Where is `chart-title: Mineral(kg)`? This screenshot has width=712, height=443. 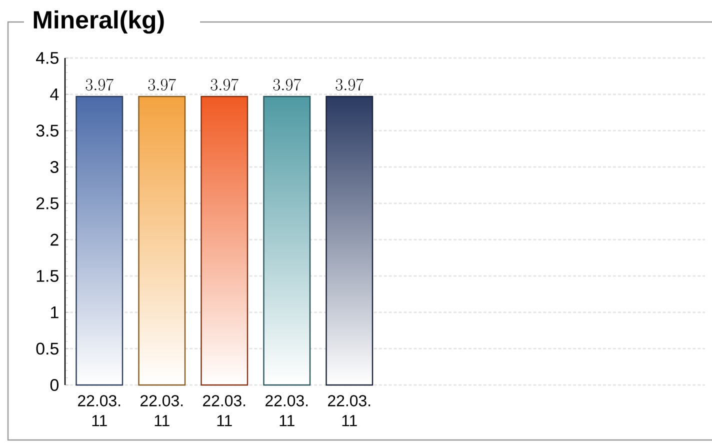
chart-title: Mineral(kg) is located at coordinates (99, 22).